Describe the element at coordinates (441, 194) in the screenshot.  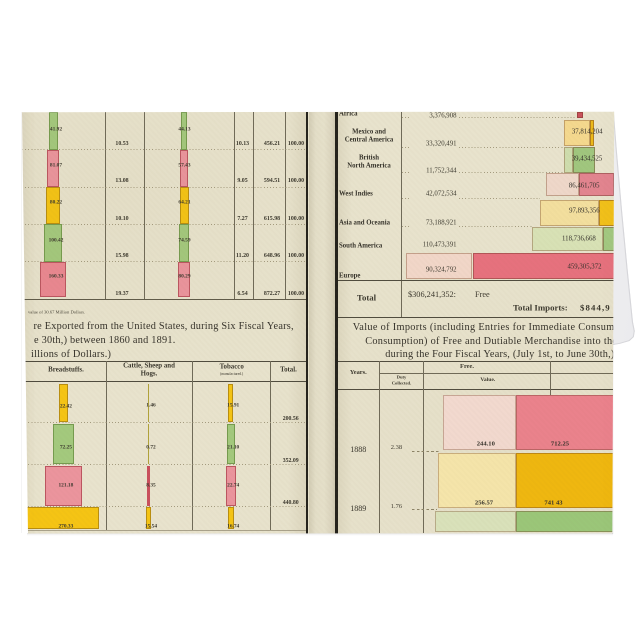
I see `region-amount: 42,072,534` at that location.